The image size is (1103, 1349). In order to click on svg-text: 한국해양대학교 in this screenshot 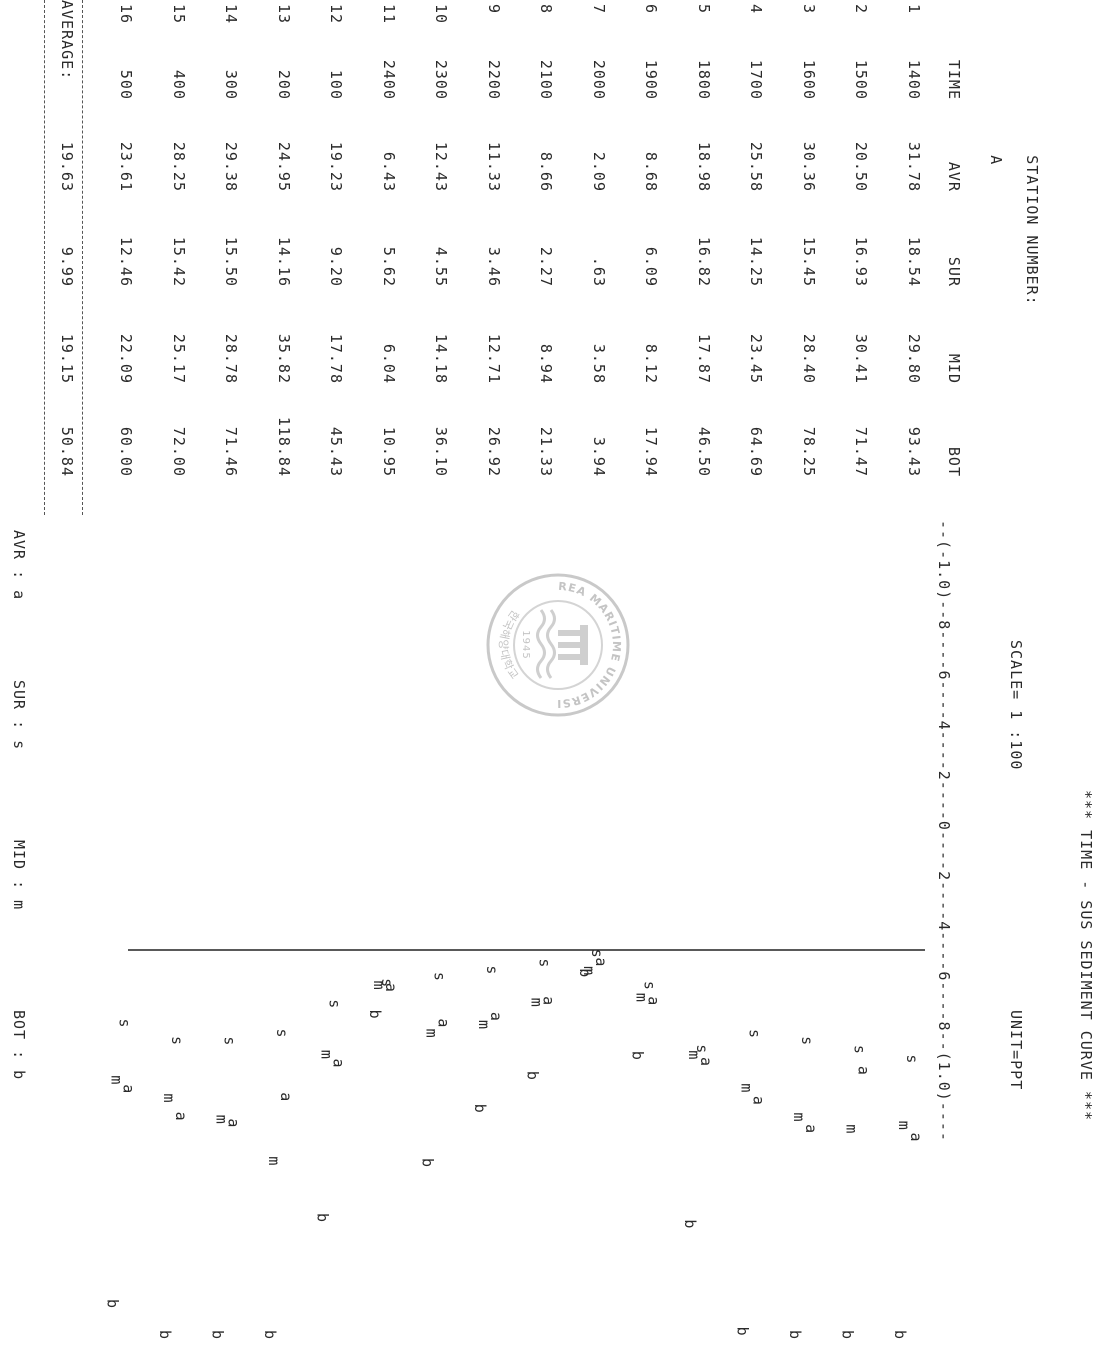, I will do `click(509, 644)`.